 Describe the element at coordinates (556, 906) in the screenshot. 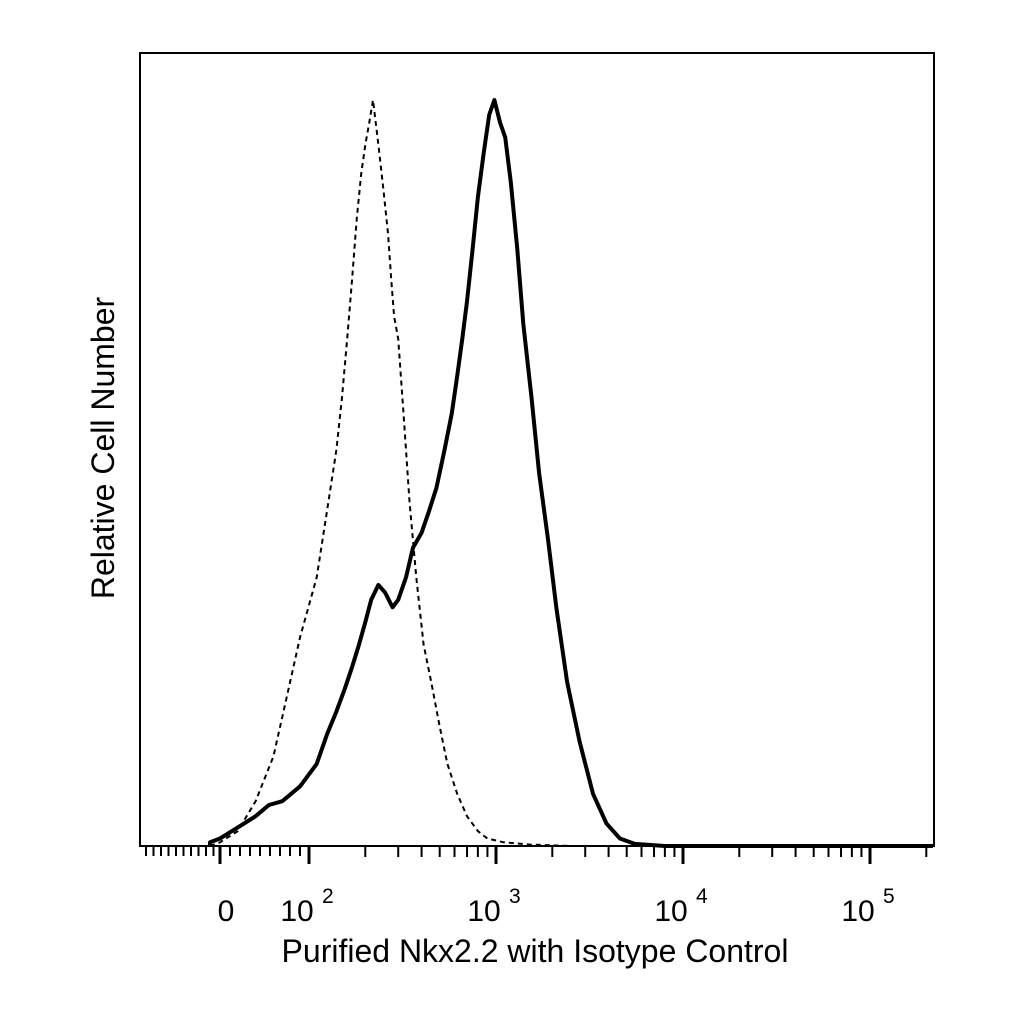

I see `x-tick-labels: 0 10 2 10 3 10 4 10 5` at that location.